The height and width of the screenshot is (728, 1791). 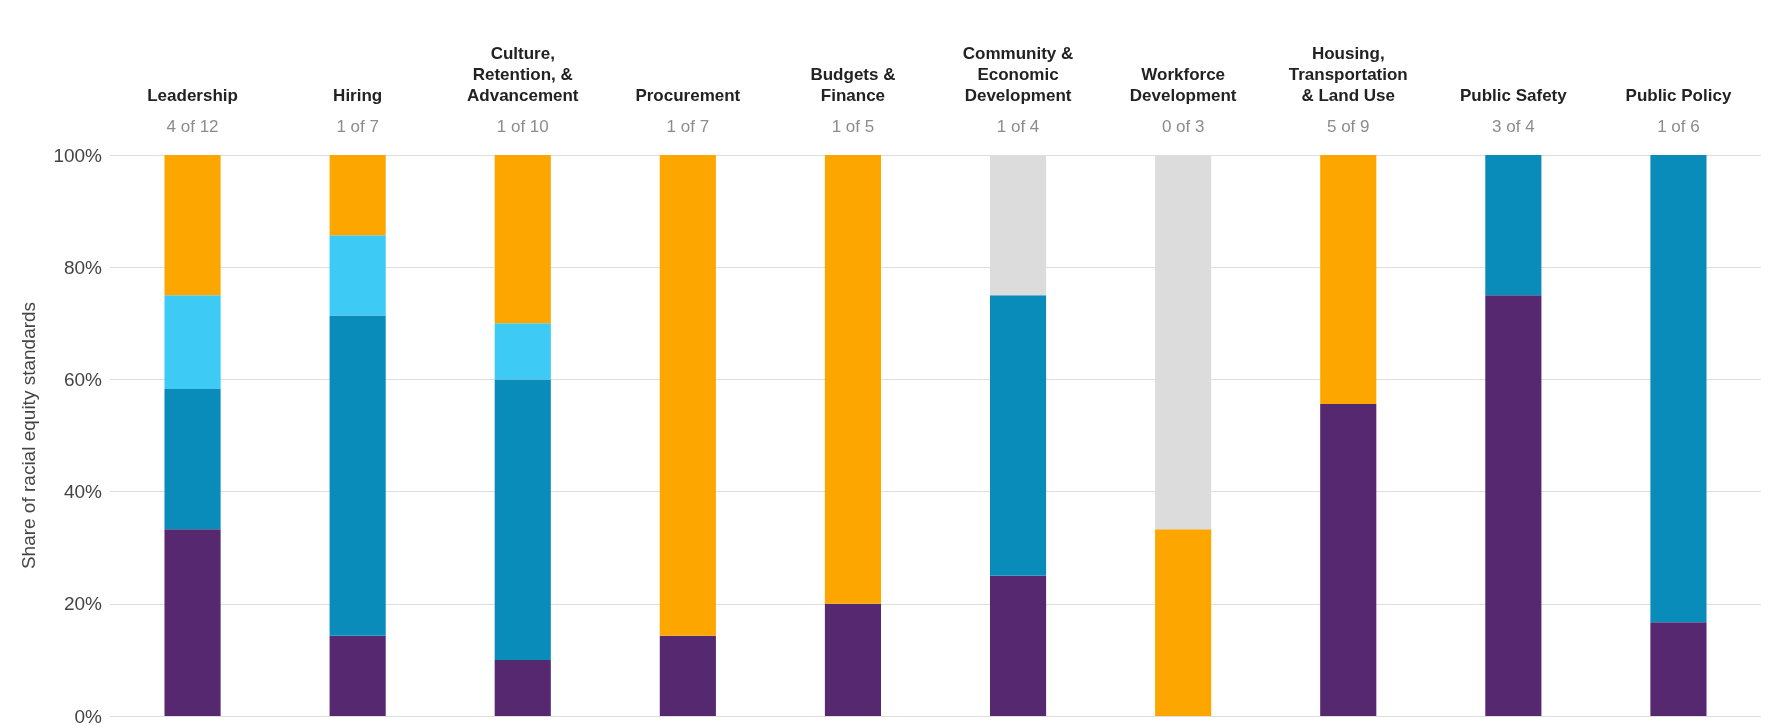 I want to click on text: 1 of 4, so click(x=1018, y=126).